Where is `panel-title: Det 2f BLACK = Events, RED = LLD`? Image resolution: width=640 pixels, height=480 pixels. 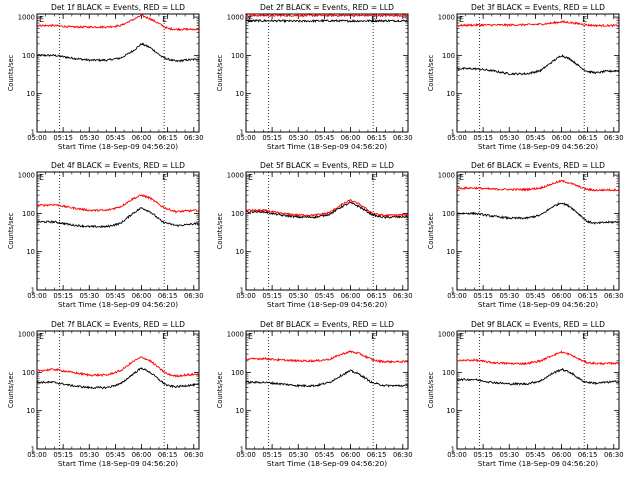 panel-title: Det 2f BLACK = Events, RED = LLD is located at coordinates (327, 7).